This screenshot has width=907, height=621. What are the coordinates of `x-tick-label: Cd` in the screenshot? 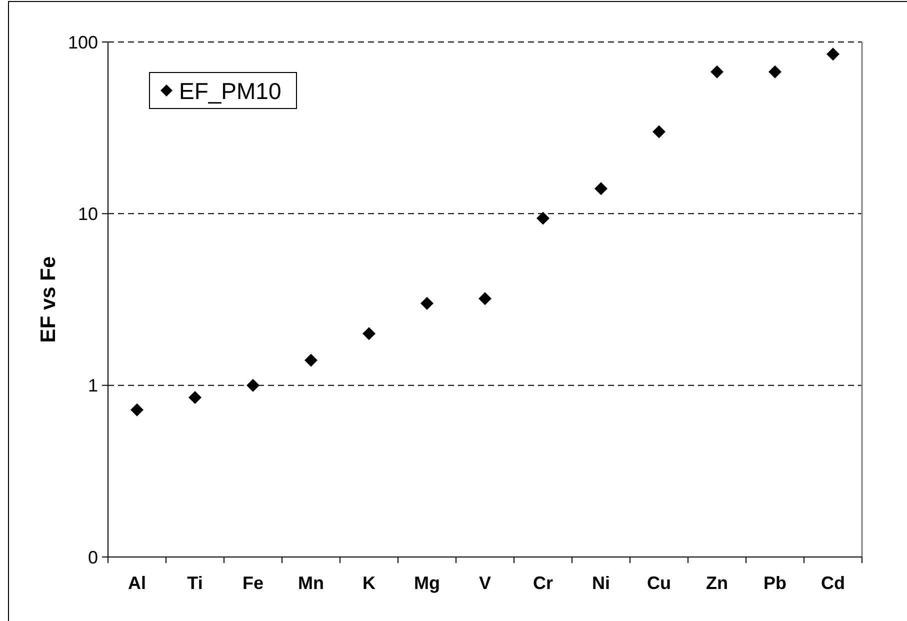 It's located at (833, 583).